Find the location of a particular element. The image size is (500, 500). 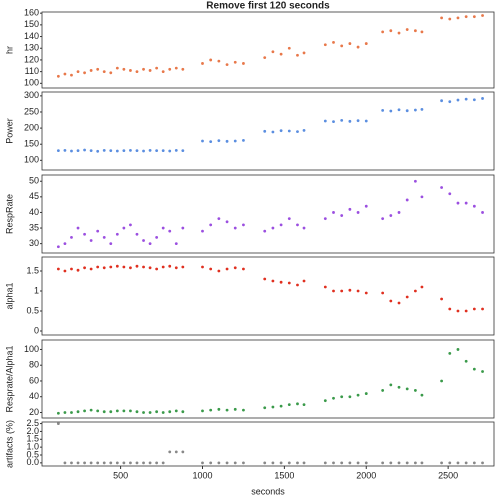

y-tick-label: 300 is located at coordinates (31, 95).